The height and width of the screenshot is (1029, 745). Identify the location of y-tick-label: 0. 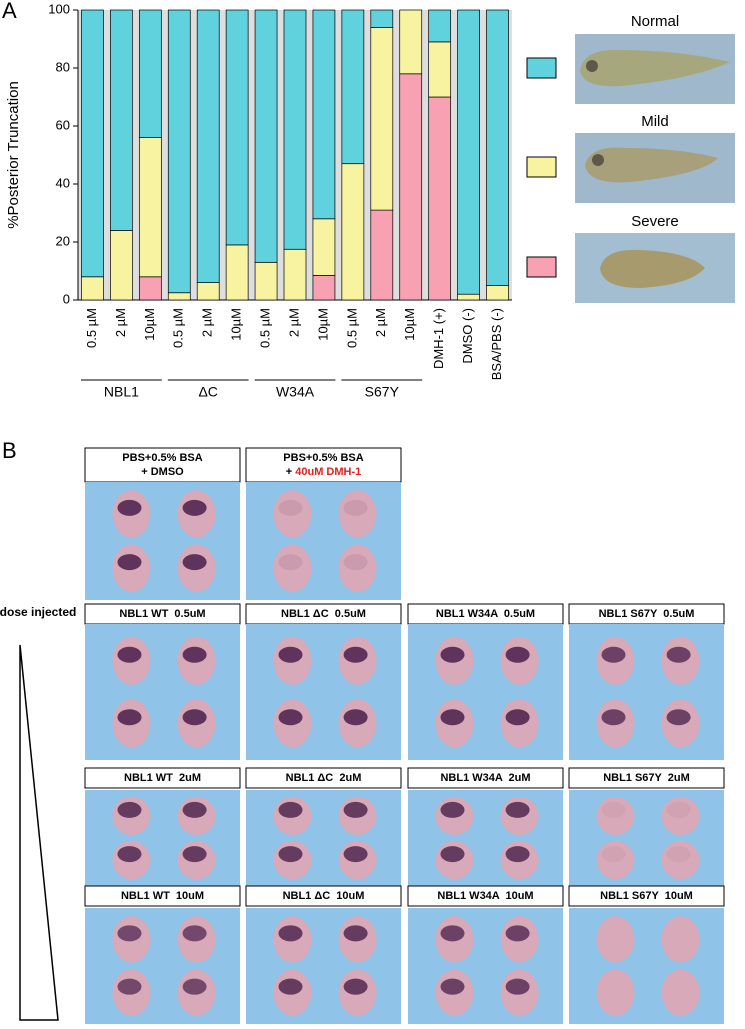
(66, 298).